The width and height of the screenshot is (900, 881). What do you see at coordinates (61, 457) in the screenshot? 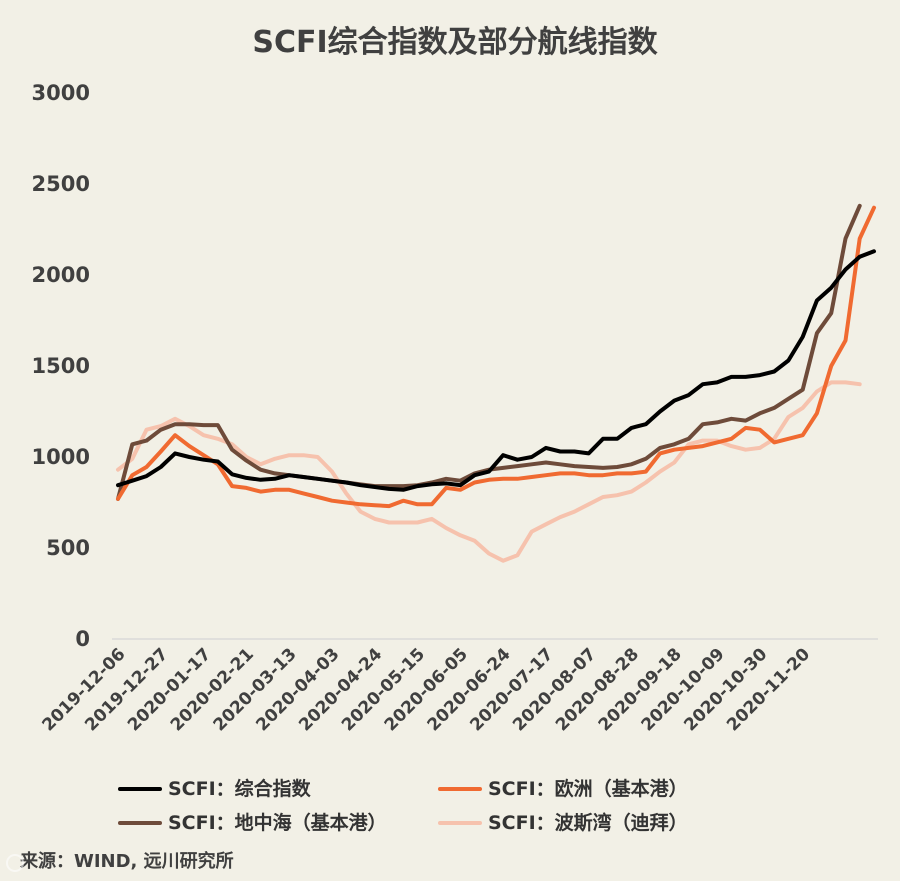
I see `y-tick-label: 1000` at bounding box center [61, 457].